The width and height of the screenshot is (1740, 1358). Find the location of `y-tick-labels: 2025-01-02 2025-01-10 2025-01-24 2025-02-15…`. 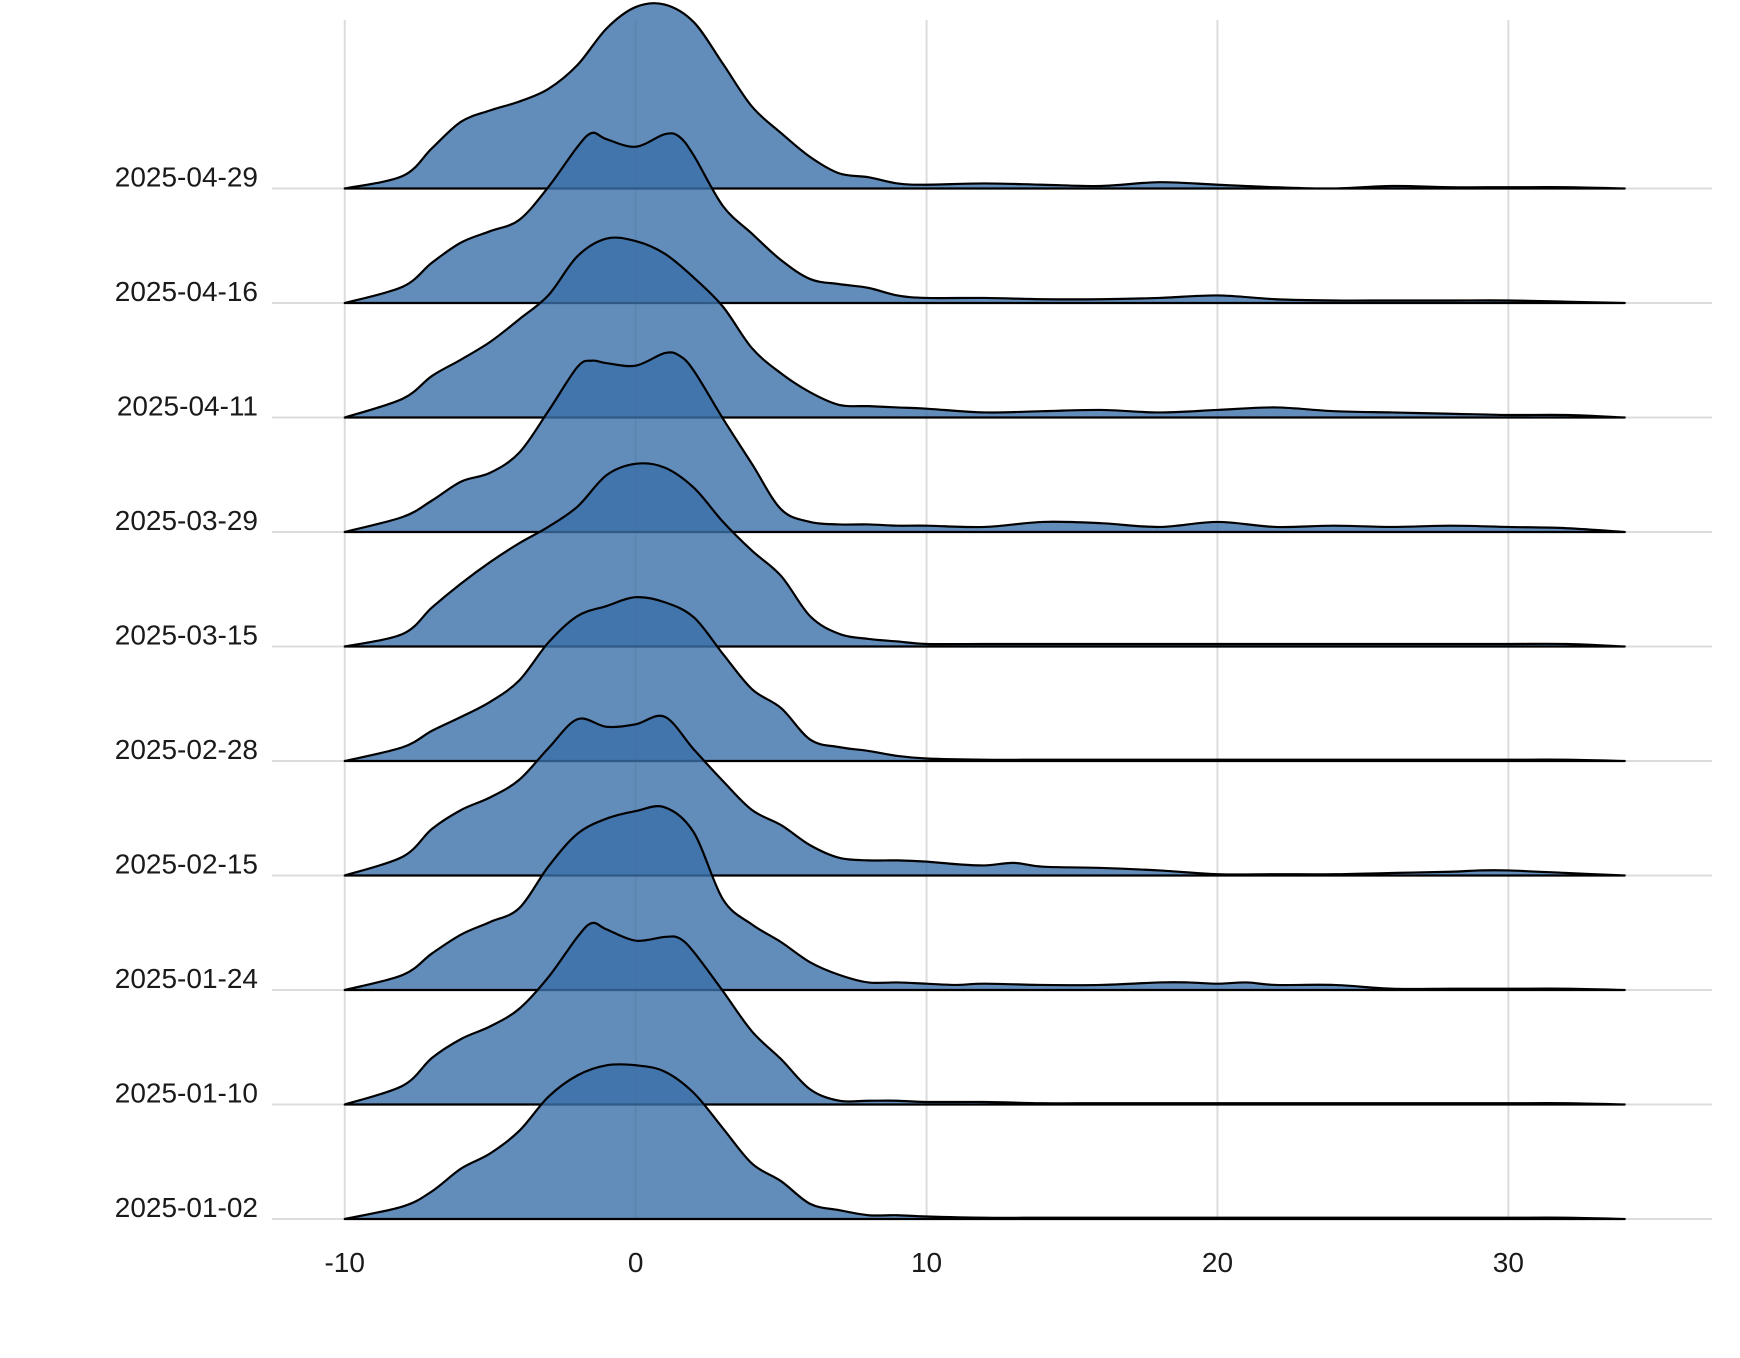

y-tick-labels: 2025-01-02 2025-01-10 2025-01-24 2025-02-15… is located at coordinates (186, 693).